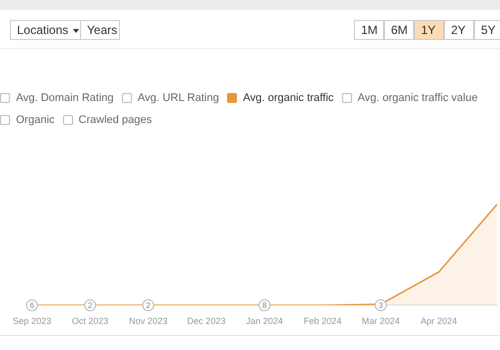 Image resolution: width=500 pixels, height=350 pixels. I want to click on text: Organic, so click(35, 120).